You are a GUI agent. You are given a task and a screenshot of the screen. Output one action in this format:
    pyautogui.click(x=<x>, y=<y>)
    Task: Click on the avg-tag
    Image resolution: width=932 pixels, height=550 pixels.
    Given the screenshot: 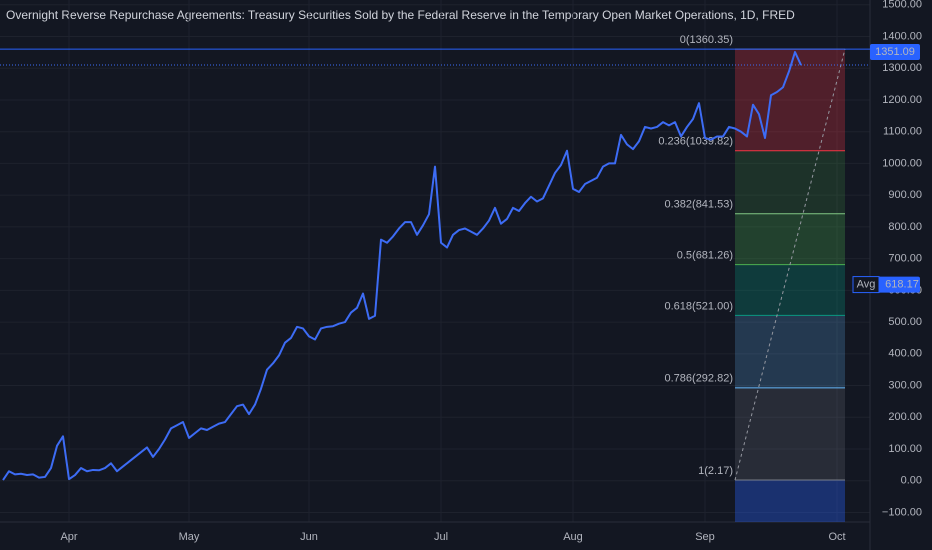 What is the action you would take?
    pyautogui.click(x=895, y=284)
    